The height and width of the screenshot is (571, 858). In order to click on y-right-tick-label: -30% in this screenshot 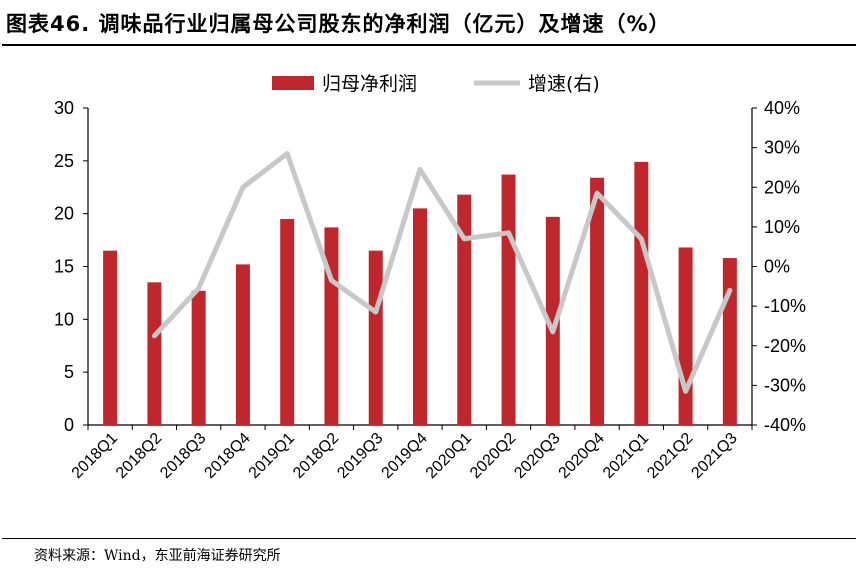, I will do `click(785, 385)`.